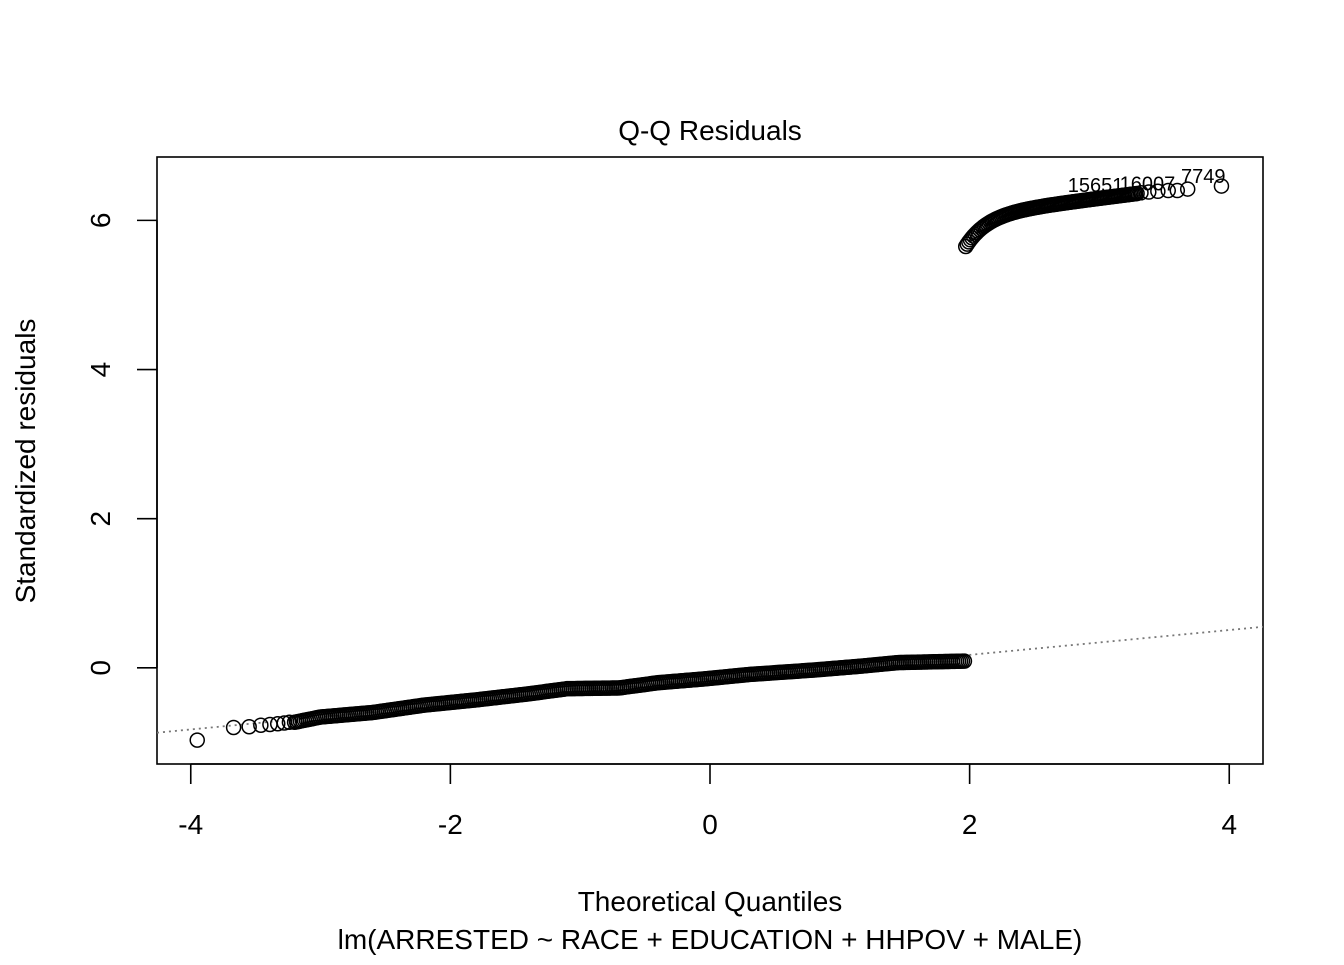 The image size is (1344, 965). Describe the element at coordinates (1229, 824) in the screenshot. I see `x-tick-label: 4` at that location.